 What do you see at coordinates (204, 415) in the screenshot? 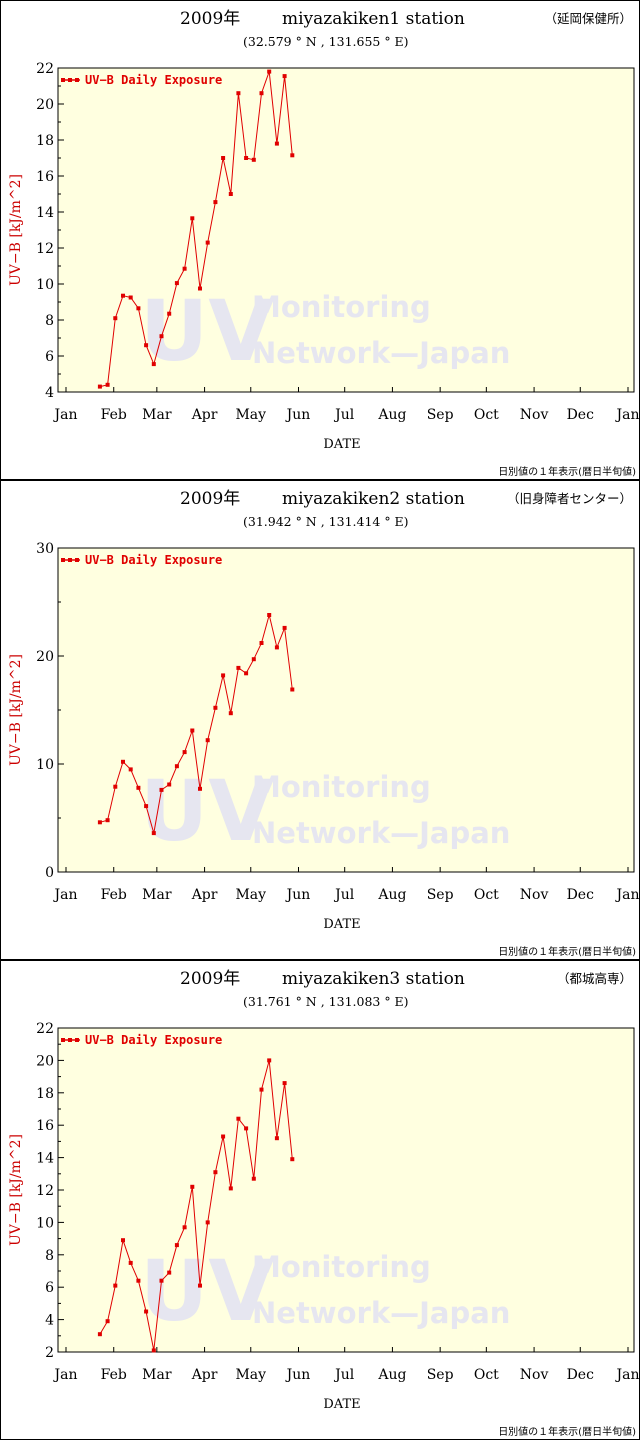
I see `x-tick-label: Apr` at bounding box center [204, 415].